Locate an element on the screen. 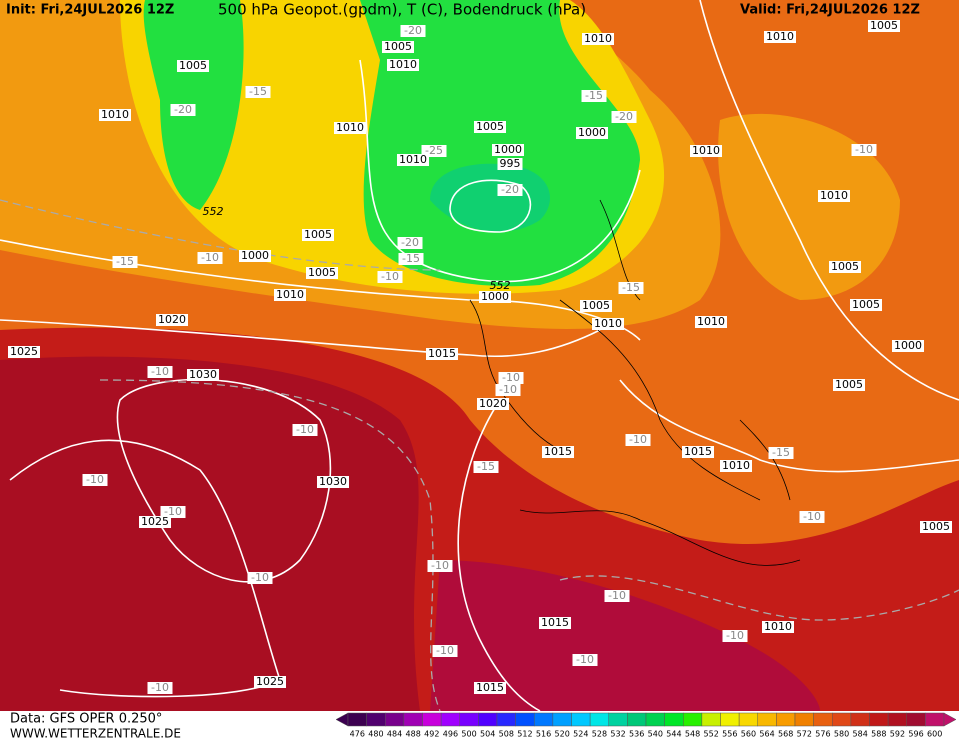  colorbar-label: 588 is located at coordinates (878, 734).